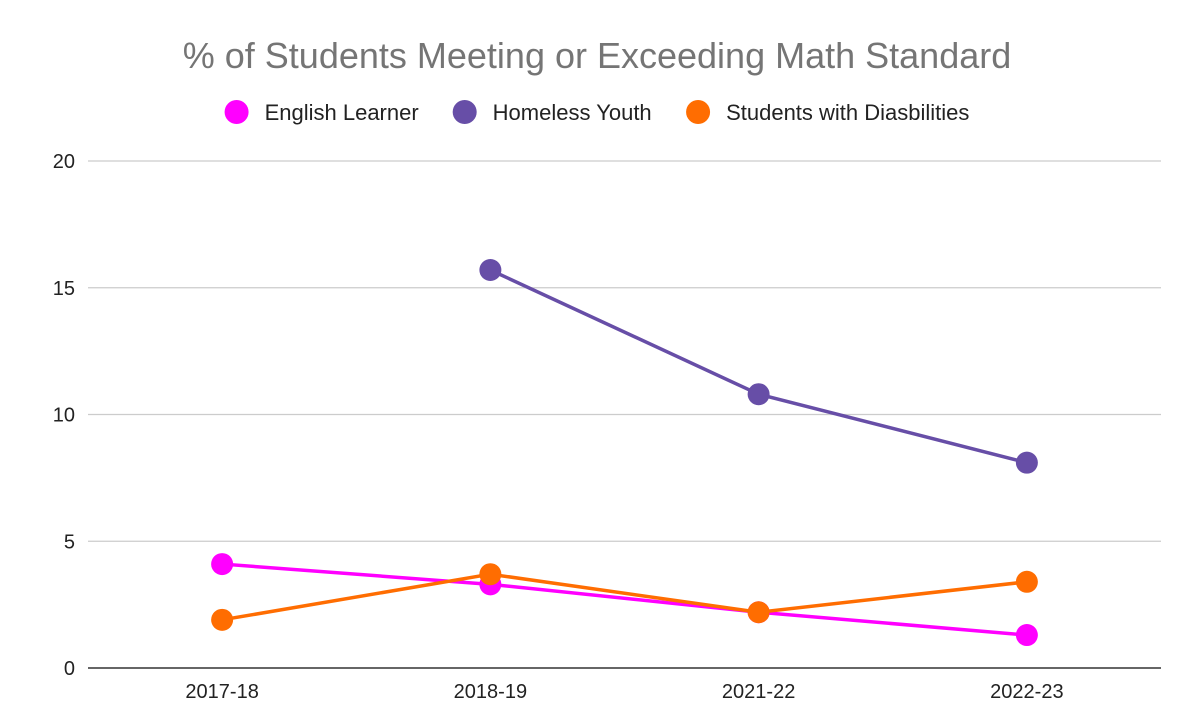  I want to click on legend-item: Homeless Youth, so click(552, 112).